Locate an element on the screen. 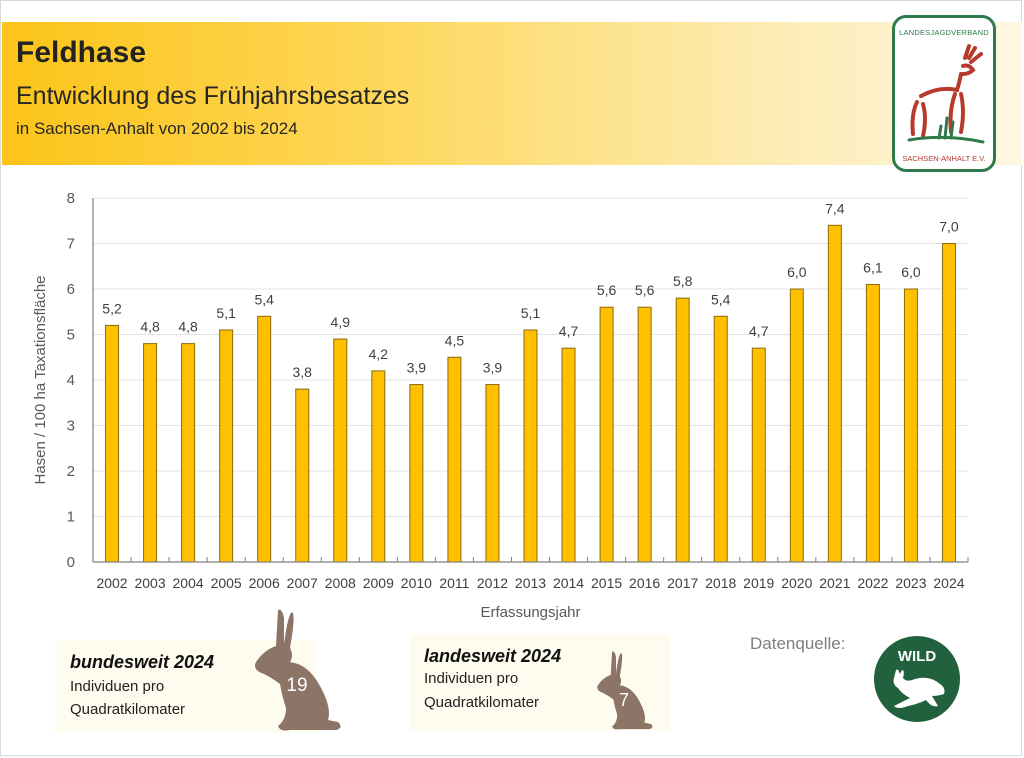 This screenshot has width=1024, height=758. bar-2002 is located at coordinates (112, 443).